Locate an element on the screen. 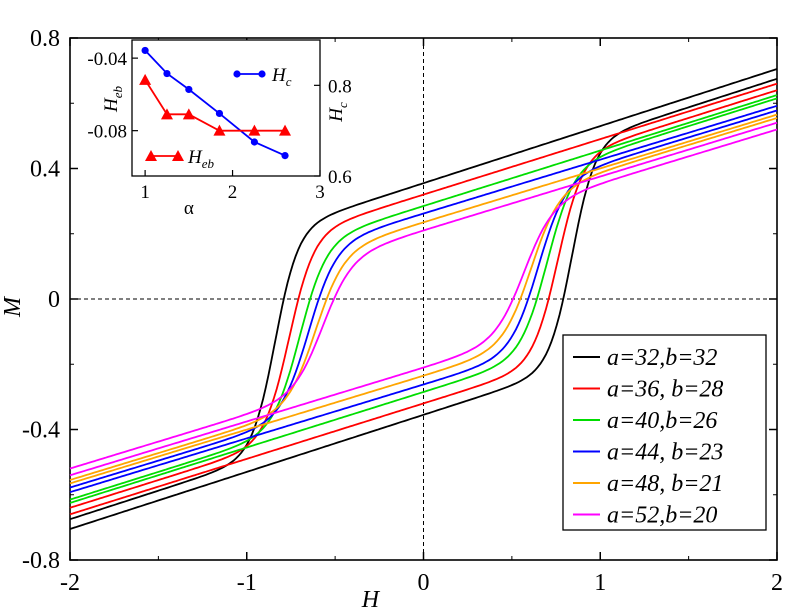 The image size is (792, 612). y-tick-label: -0.8 is located at coordinates (41, 561).